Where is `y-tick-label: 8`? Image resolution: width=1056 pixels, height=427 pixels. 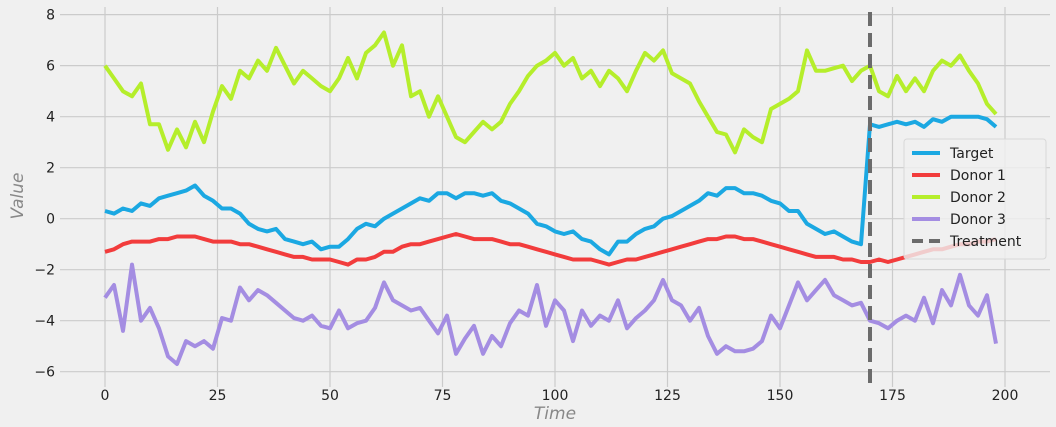
y-tick-label: 8 is located at coordinates (50, 16).